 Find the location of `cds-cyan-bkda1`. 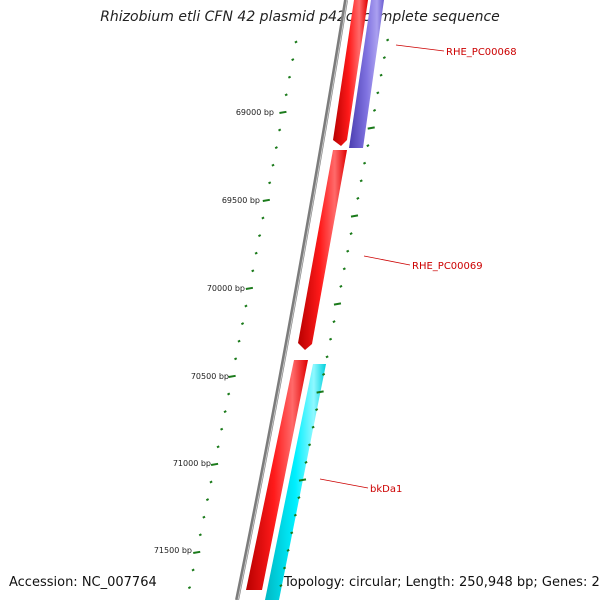

cds-cyan-bkda1 is located at coordinates (295, 482).